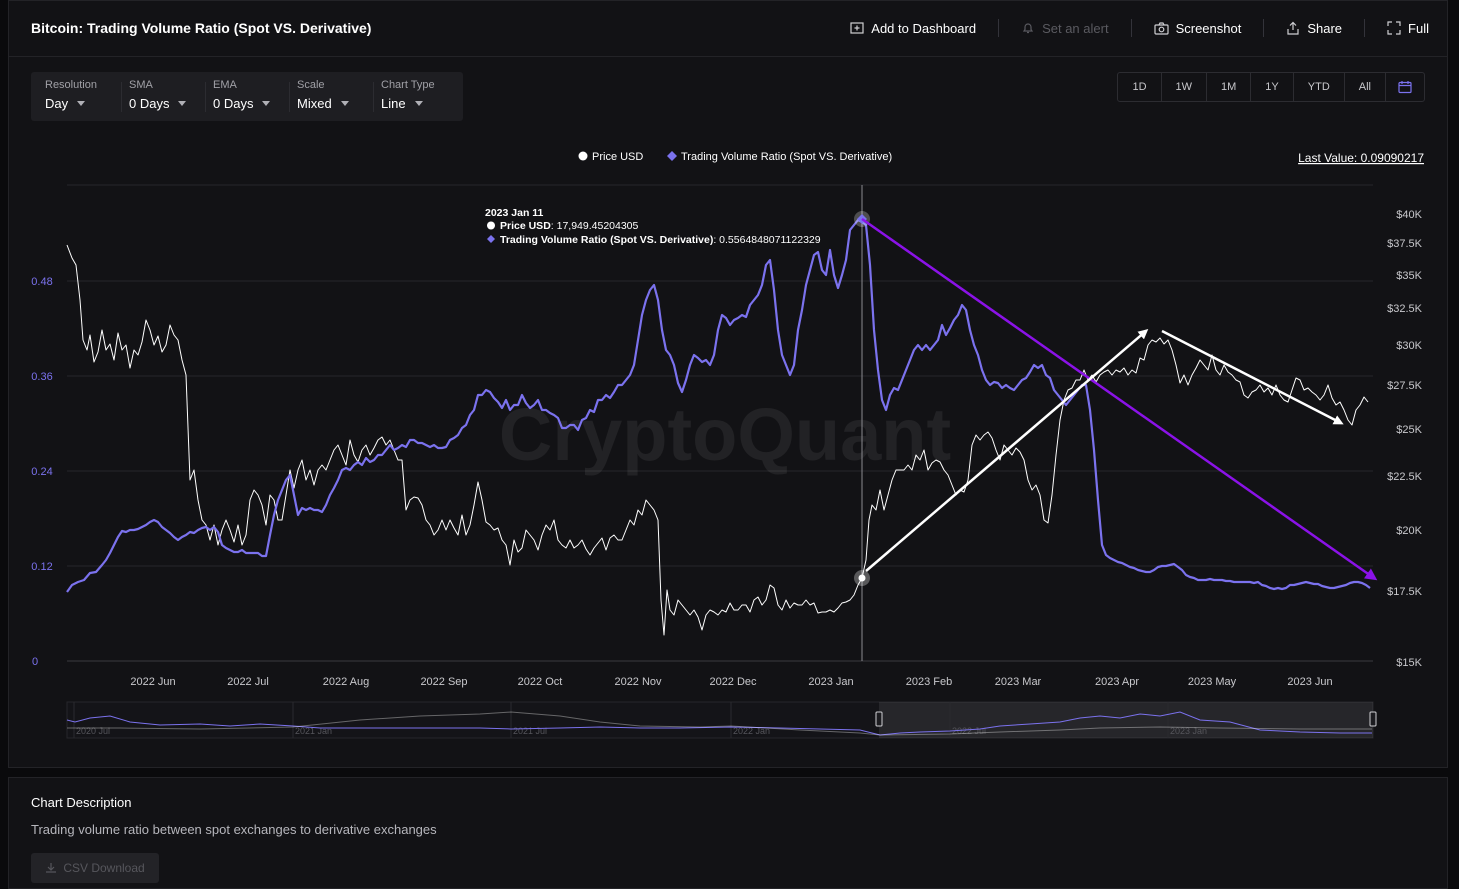 The width and height of the screenshot is (1459, 889). I want to click on screenshot-label: Screenshot, so click(1208, 28).